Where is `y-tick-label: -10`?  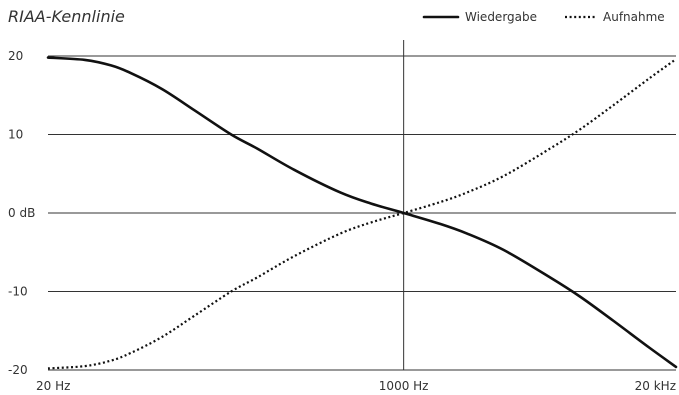
y-tick-label: -10 is located at coordinates (18, 292).